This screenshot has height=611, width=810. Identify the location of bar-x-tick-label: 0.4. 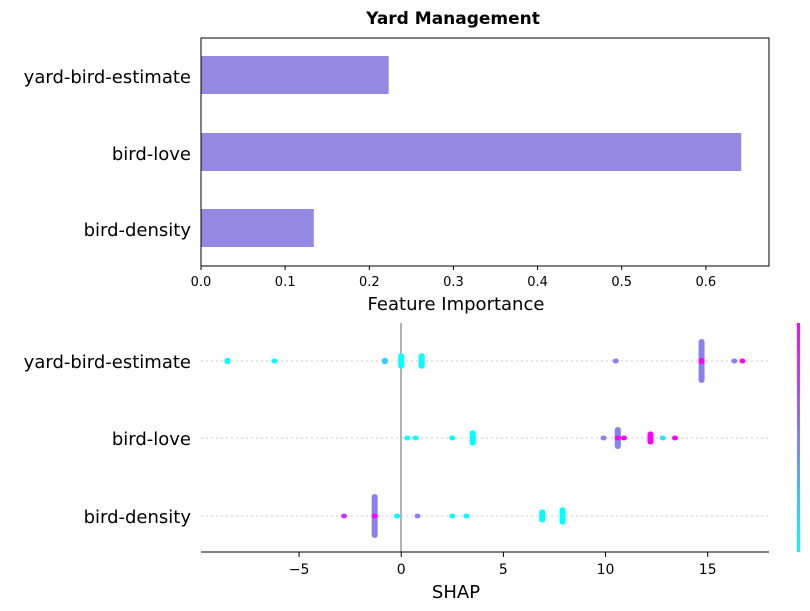
(537, 282).